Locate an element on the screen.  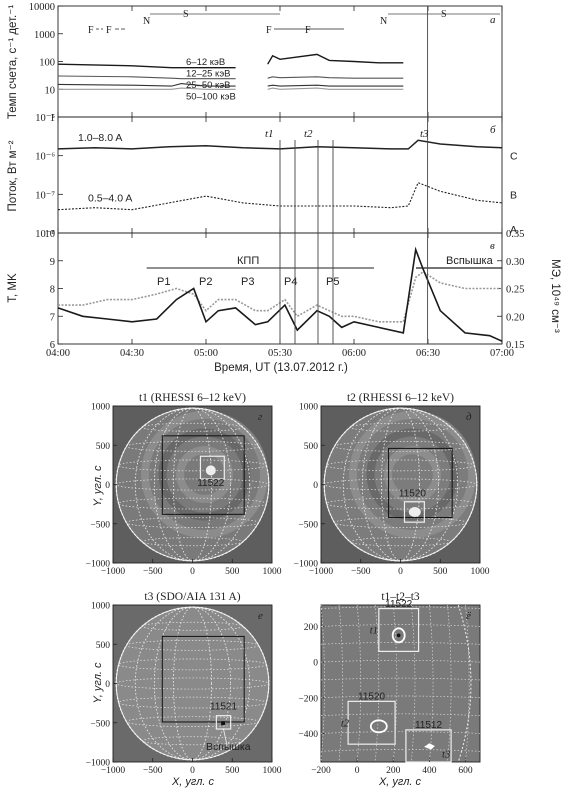
pulse-label: P4 is located at coordinates (290, 282).